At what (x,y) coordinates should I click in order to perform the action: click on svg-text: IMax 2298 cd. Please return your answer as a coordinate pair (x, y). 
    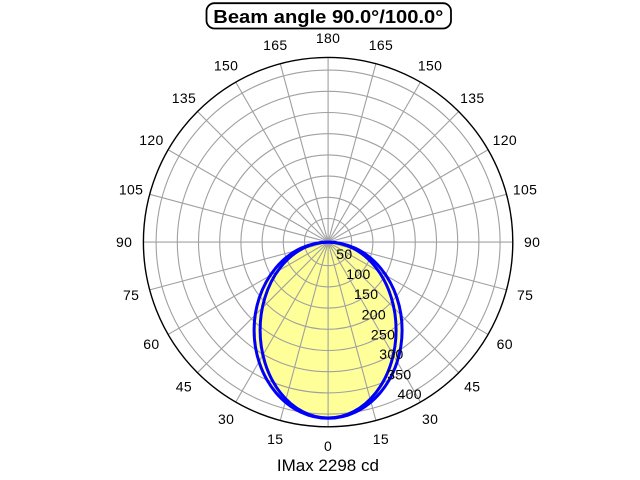
    Looking at the image, I should click on (328, 465).